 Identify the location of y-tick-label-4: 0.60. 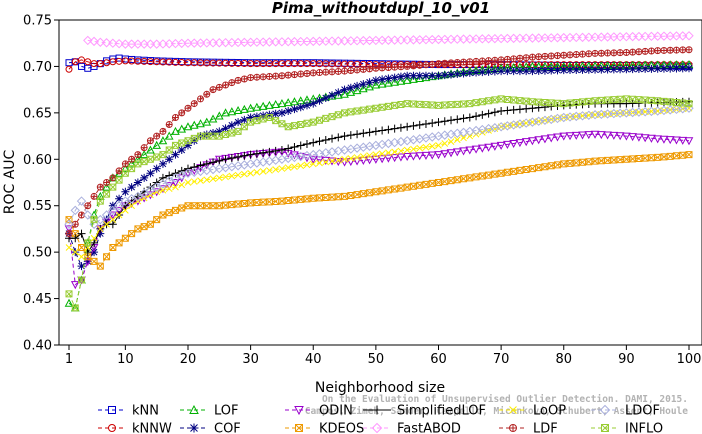
(37, 160).